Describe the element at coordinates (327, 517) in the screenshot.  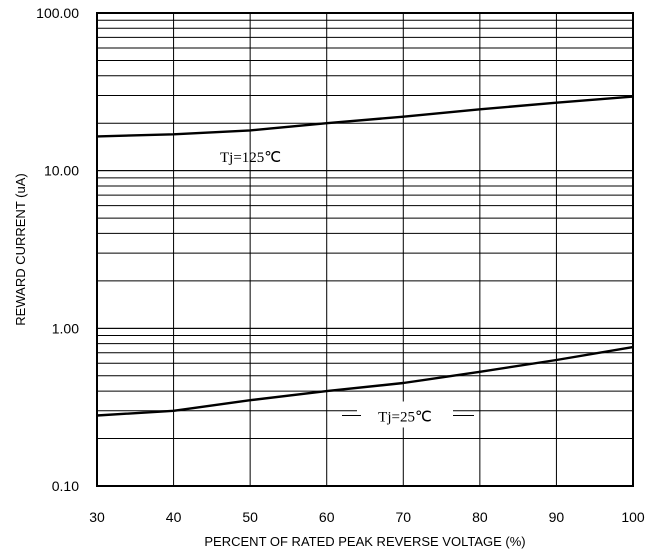
I see `x-tick-label: 60` at that location.